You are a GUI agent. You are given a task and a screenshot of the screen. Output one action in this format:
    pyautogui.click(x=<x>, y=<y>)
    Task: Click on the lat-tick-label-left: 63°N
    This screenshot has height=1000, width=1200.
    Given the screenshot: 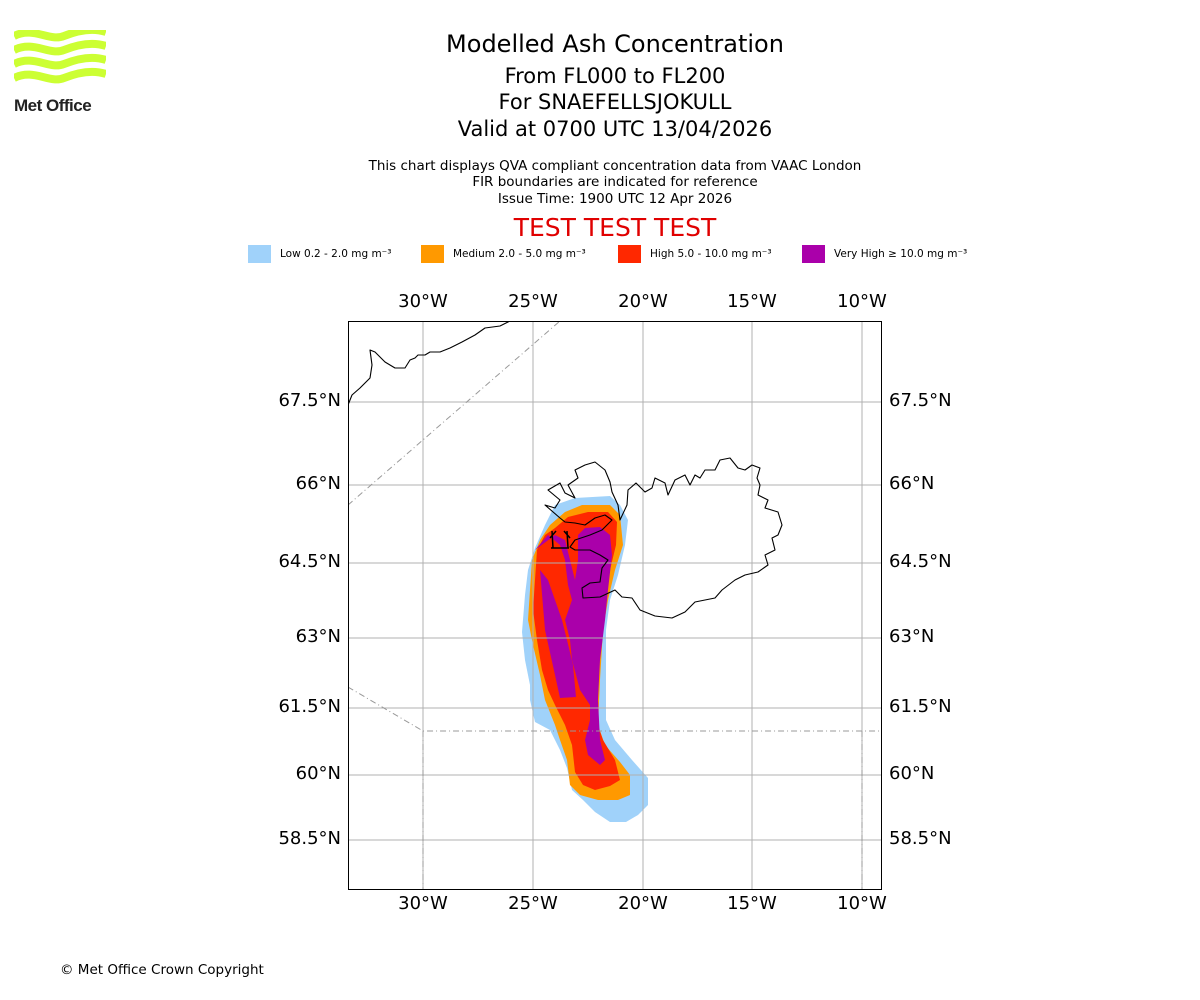 What is the action you would take?
    pyautogui.click(x=318, y=636)
    